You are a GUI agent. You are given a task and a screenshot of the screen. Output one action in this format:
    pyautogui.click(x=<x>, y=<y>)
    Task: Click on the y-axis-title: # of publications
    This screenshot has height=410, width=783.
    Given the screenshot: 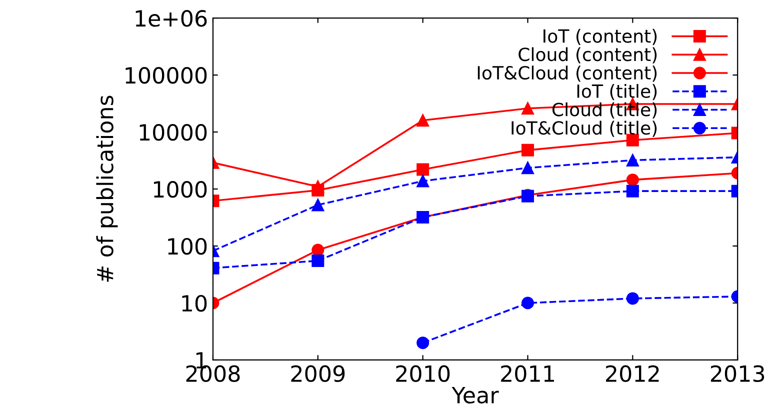 What is the action you would take?
    pyautogui.click(x=107, y=189)
    